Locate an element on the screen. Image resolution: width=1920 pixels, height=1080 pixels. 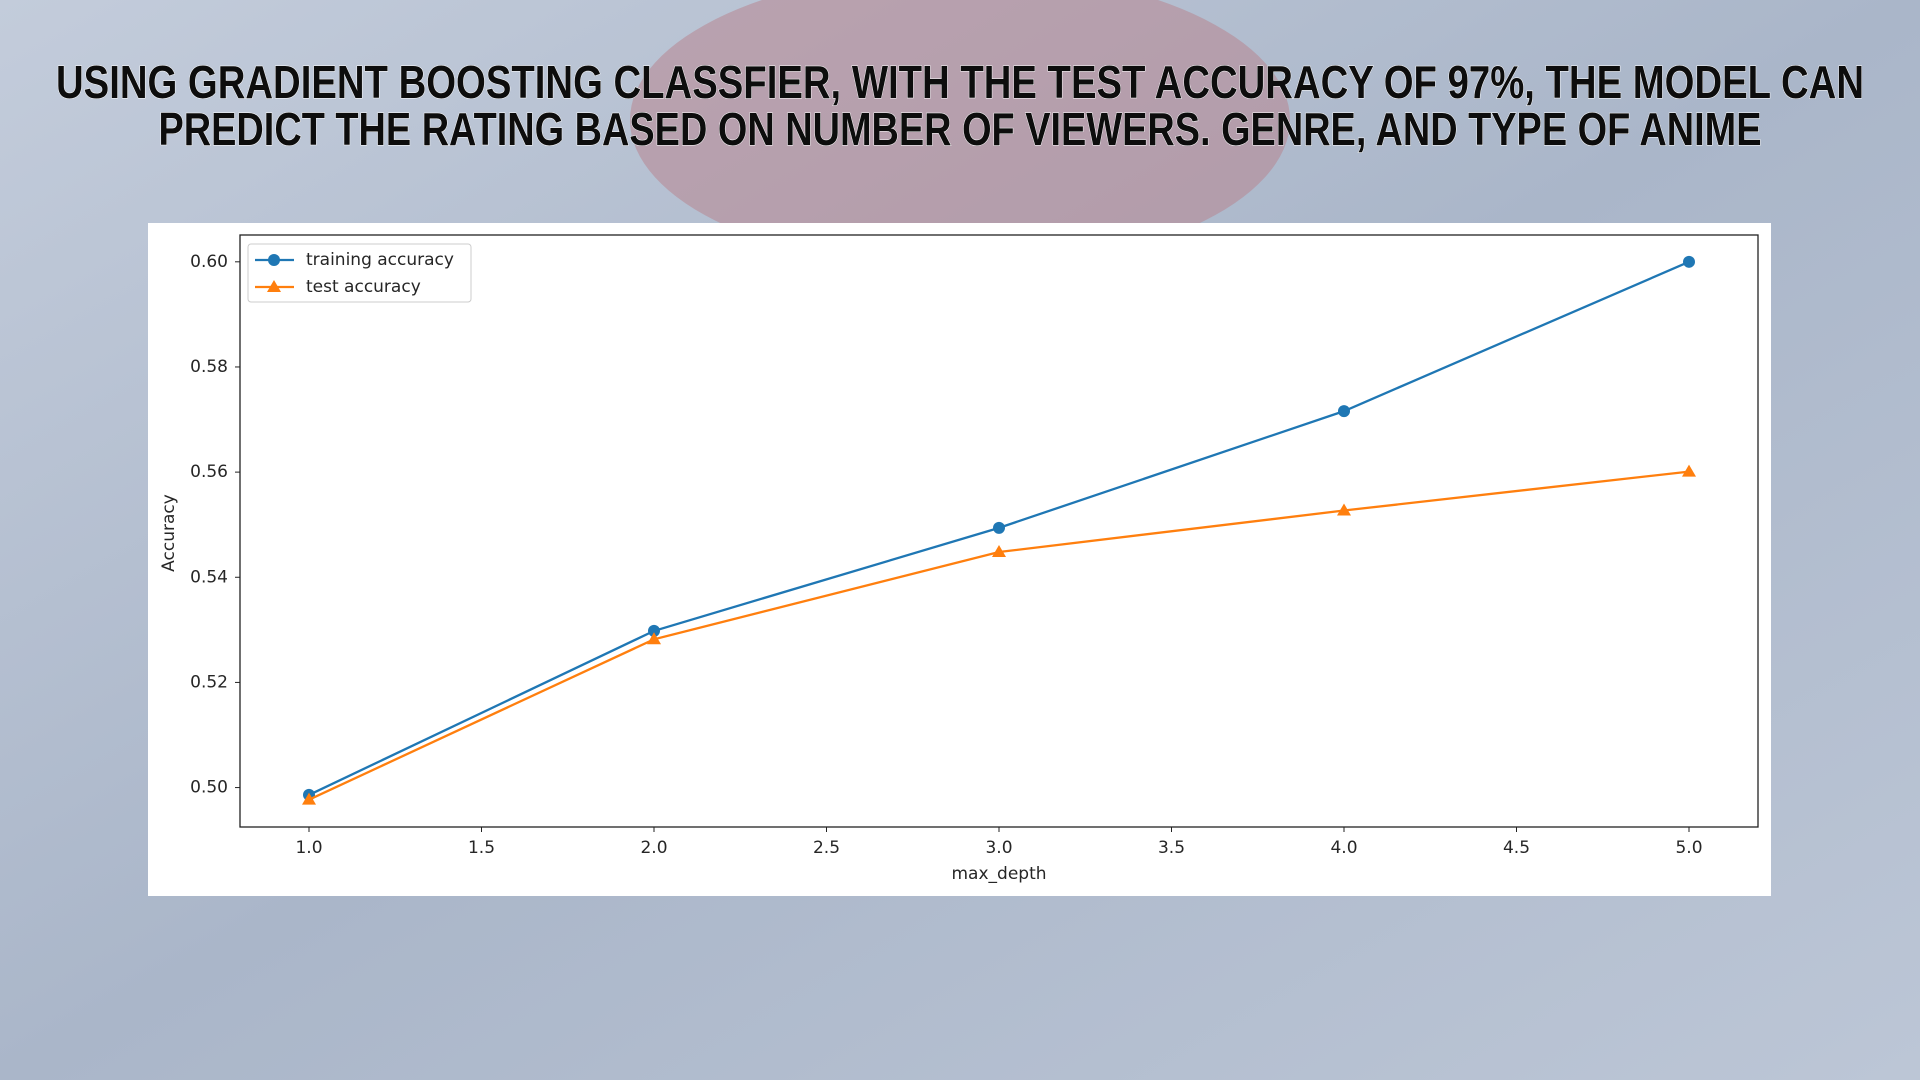
x-tick-label: 2.5 is located at coordinates (826, 848).